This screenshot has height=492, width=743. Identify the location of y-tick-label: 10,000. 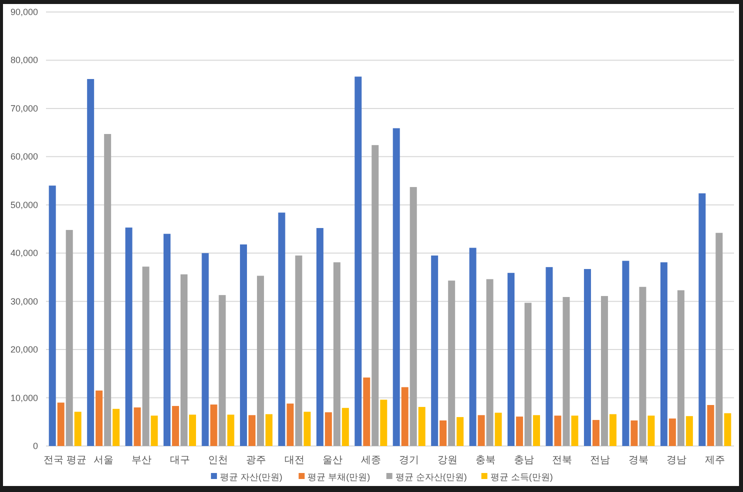
(24, 397).